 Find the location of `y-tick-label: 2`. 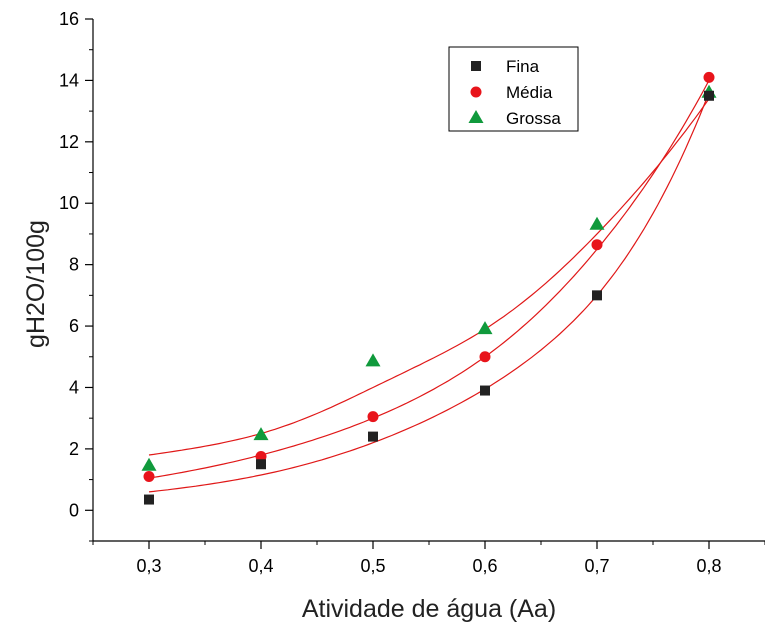

y-tick-label: 2 is located at coordinates (74, 449).